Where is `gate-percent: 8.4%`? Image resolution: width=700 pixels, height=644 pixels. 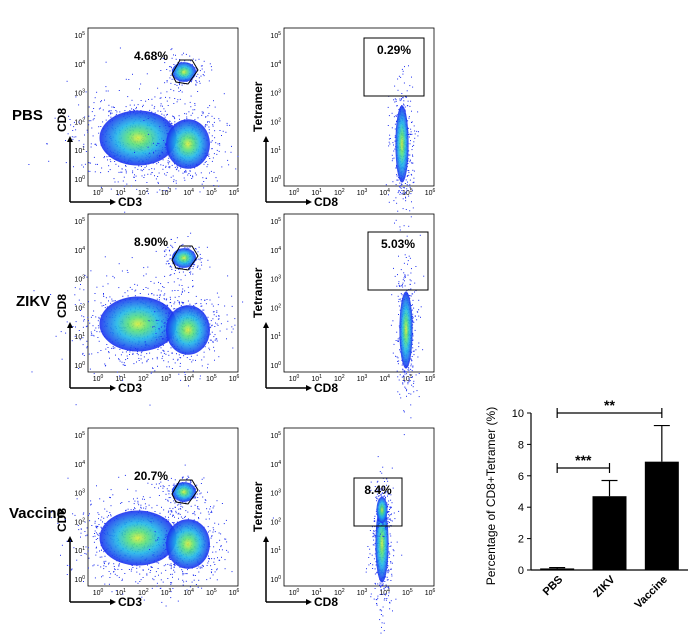
gate-percent: 8.4% is located at coordinates (378, 490).